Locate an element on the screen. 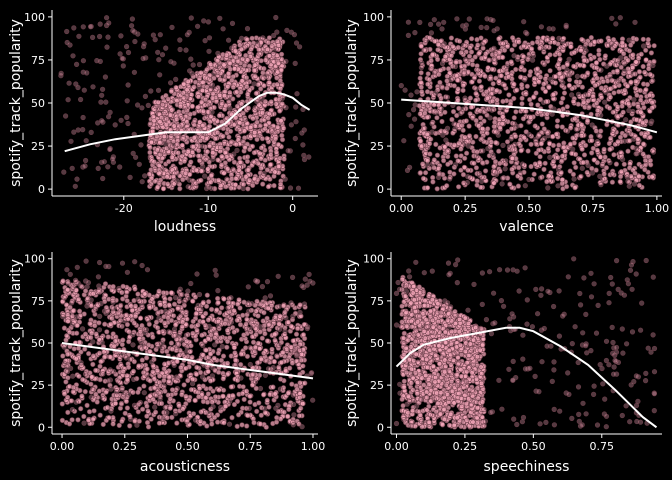  x-tick-label: -10 is located at coordinates (208, 208).